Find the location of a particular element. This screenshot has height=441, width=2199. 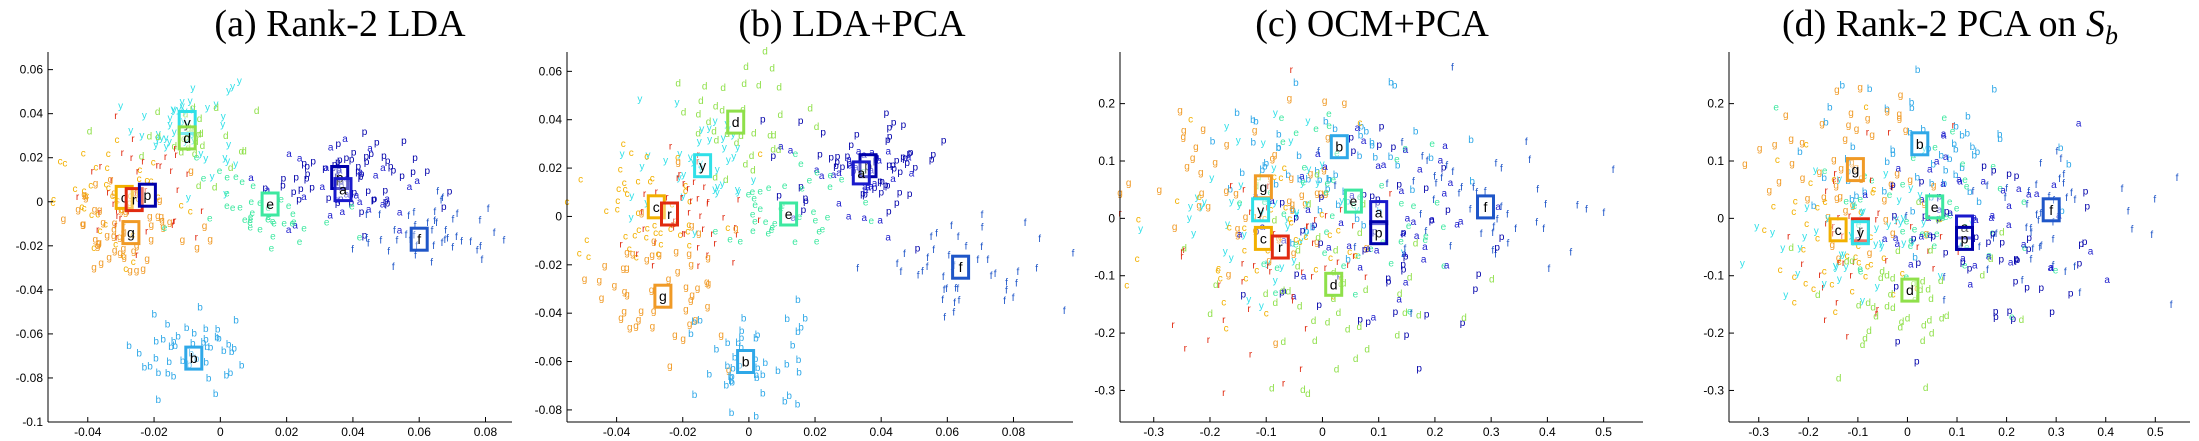

centroid-box-g is located at coordinates (1855, 170).